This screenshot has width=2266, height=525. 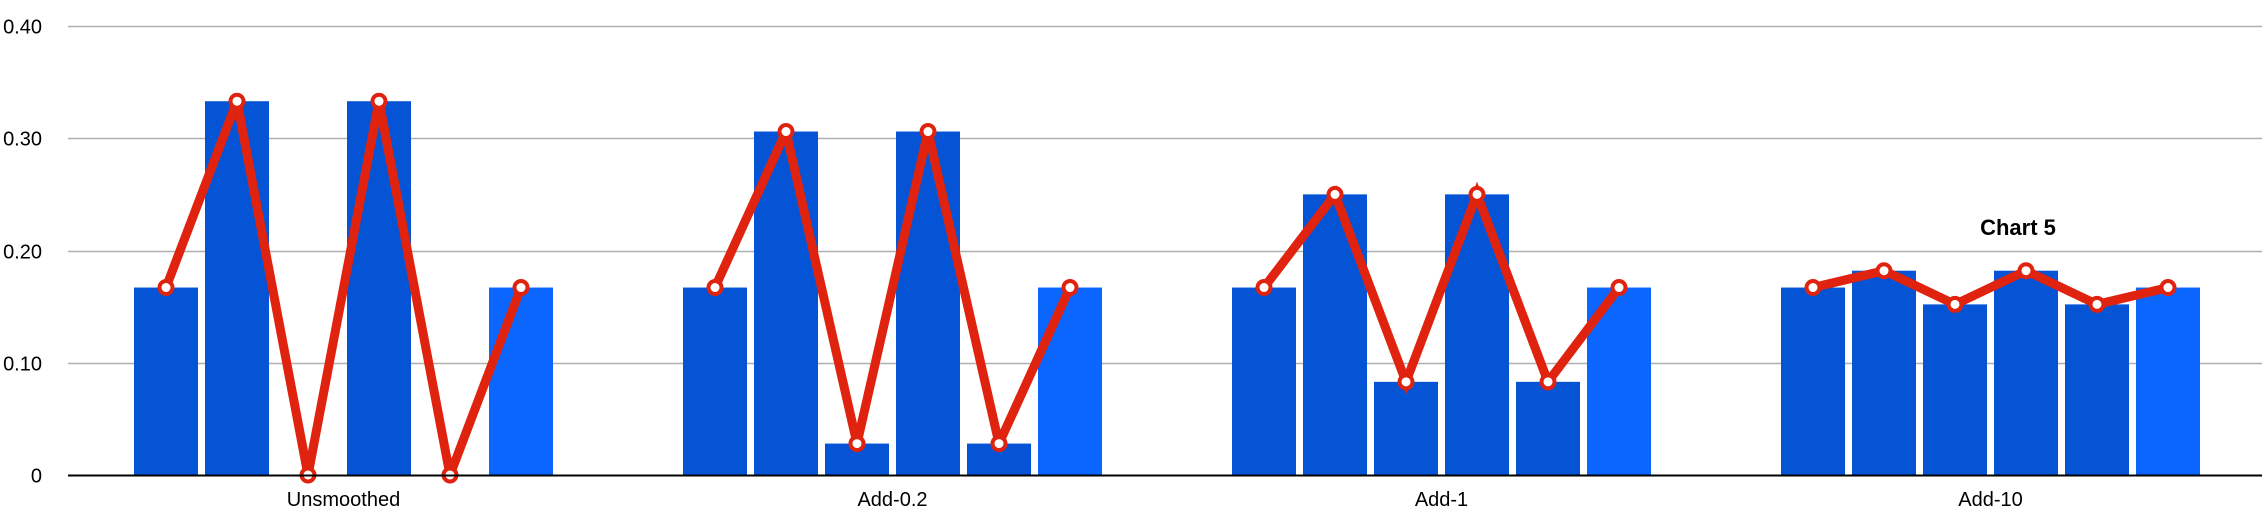 I want to click on y-tick-label: 0.30, so click(x=22, y=140).